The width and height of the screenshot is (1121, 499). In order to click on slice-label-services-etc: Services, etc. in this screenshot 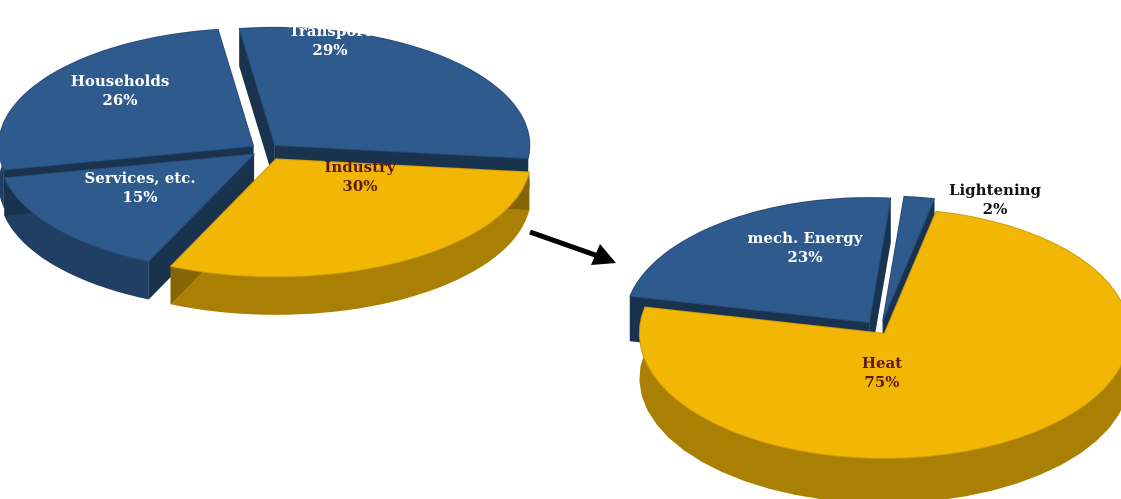, I will do `click(139, 178)`.